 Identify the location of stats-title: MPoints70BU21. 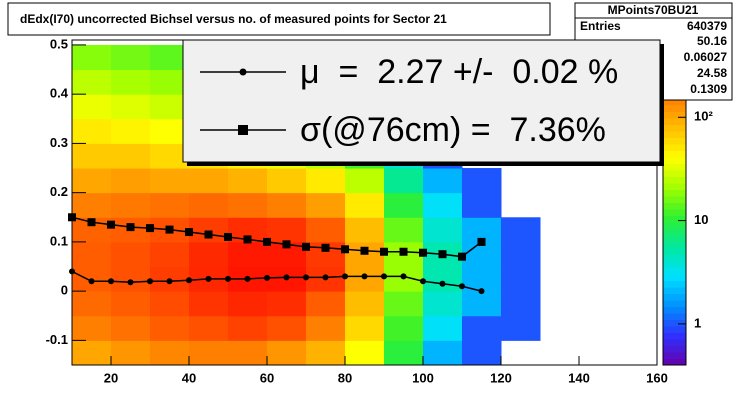
(653, 10).